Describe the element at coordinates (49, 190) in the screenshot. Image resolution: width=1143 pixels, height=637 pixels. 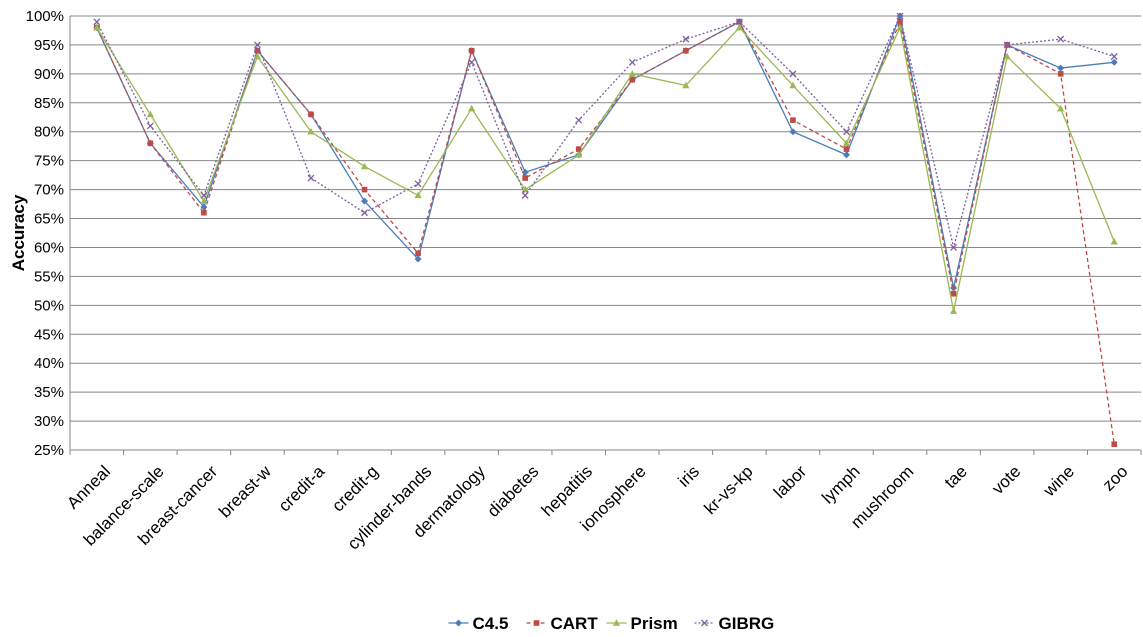
I see `y-tick-label: 70%` at that location.